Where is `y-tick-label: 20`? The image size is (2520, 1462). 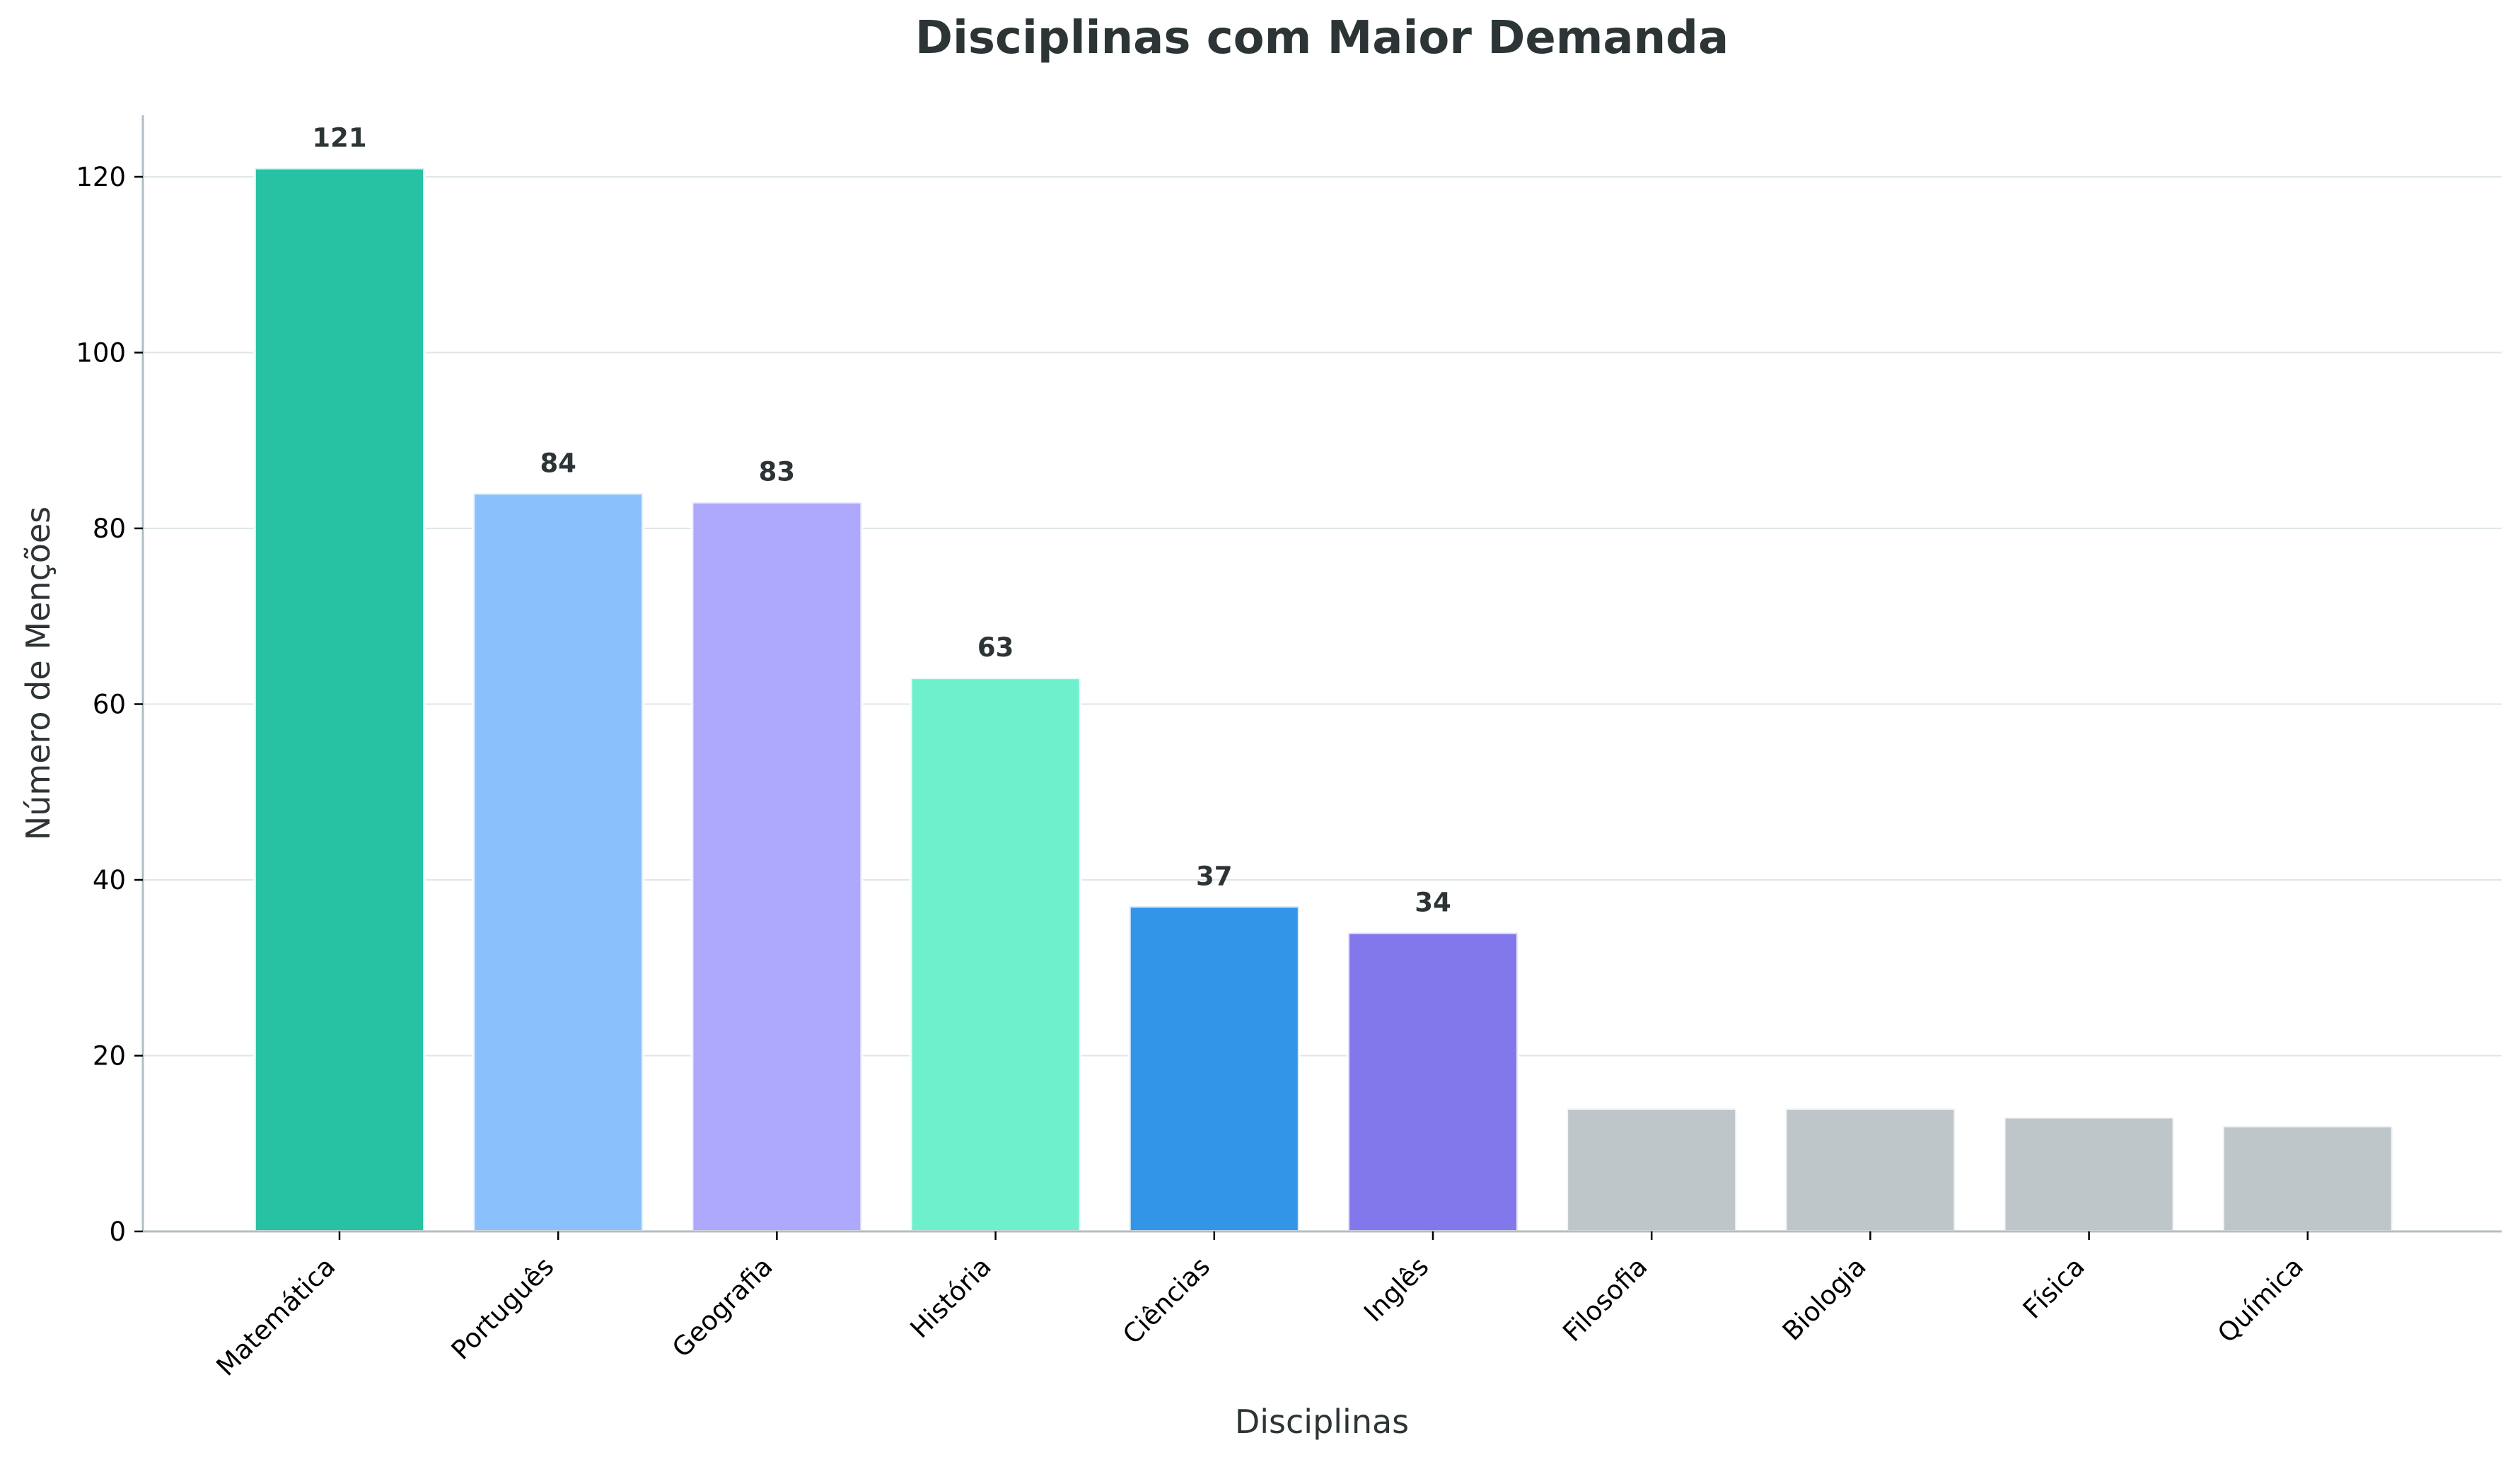
y-tick-label: 20 is located at coordinates (110, 1055).